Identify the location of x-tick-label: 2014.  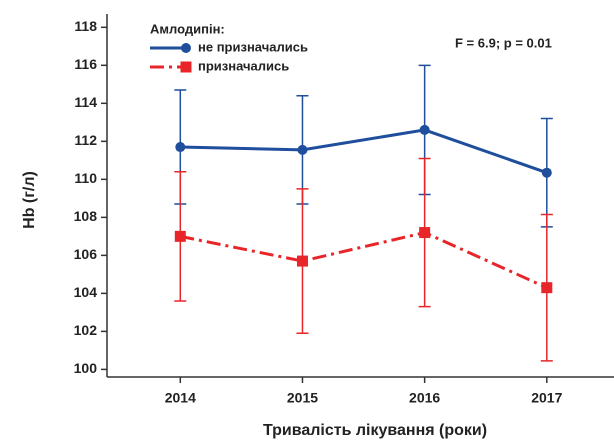
(180, 398).